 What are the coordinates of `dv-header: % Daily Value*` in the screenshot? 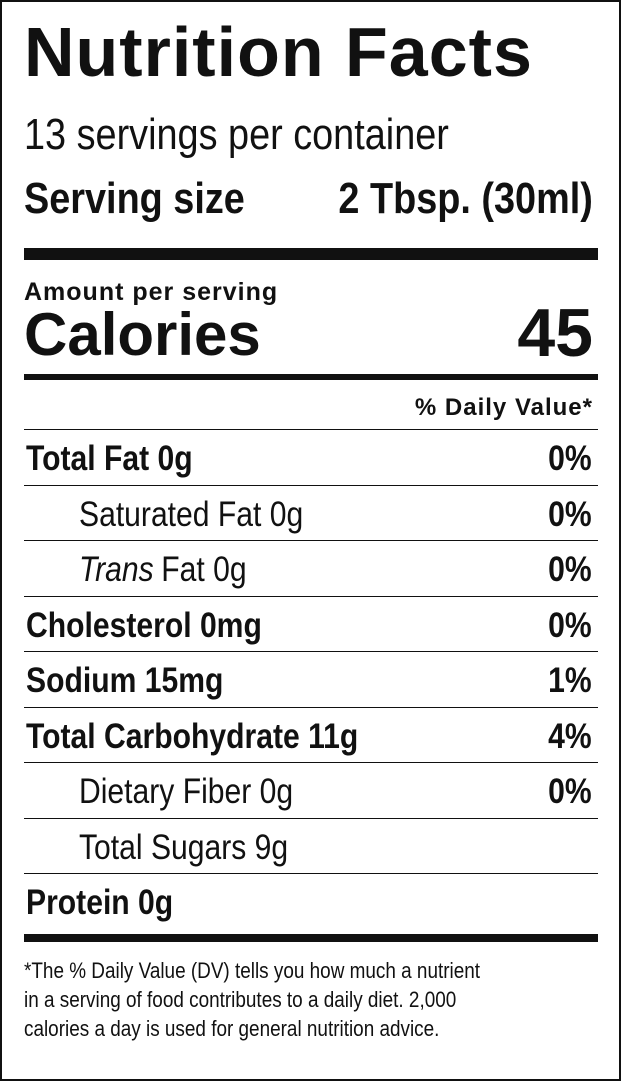 It's located at (503, 407).